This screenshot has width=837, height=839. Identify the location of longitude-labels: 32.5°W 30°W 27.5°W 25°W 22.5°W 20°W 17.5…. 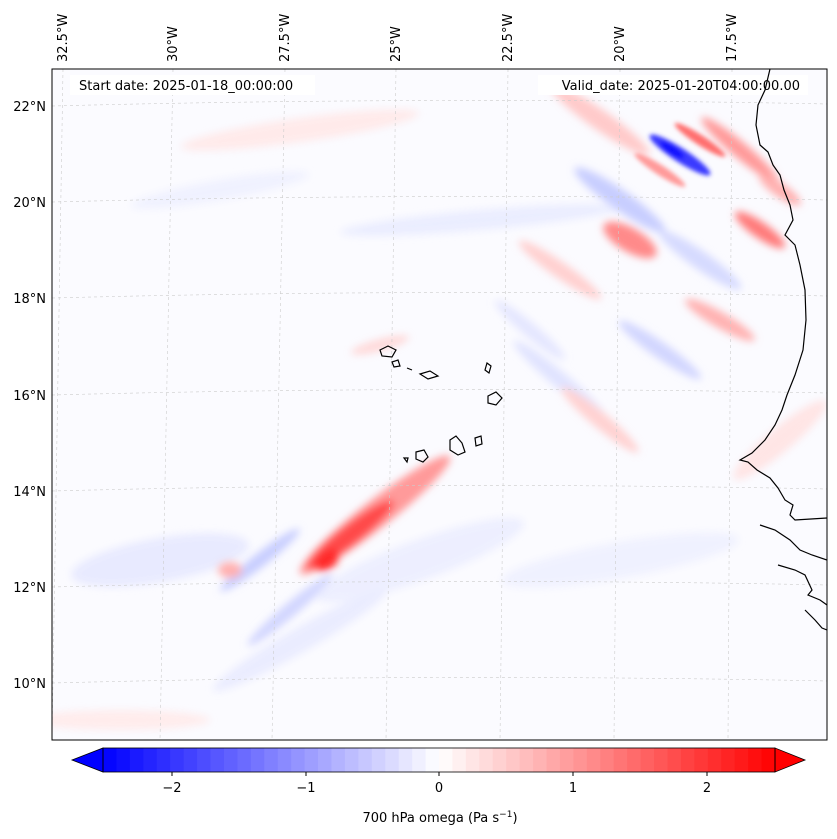
(398, 38).